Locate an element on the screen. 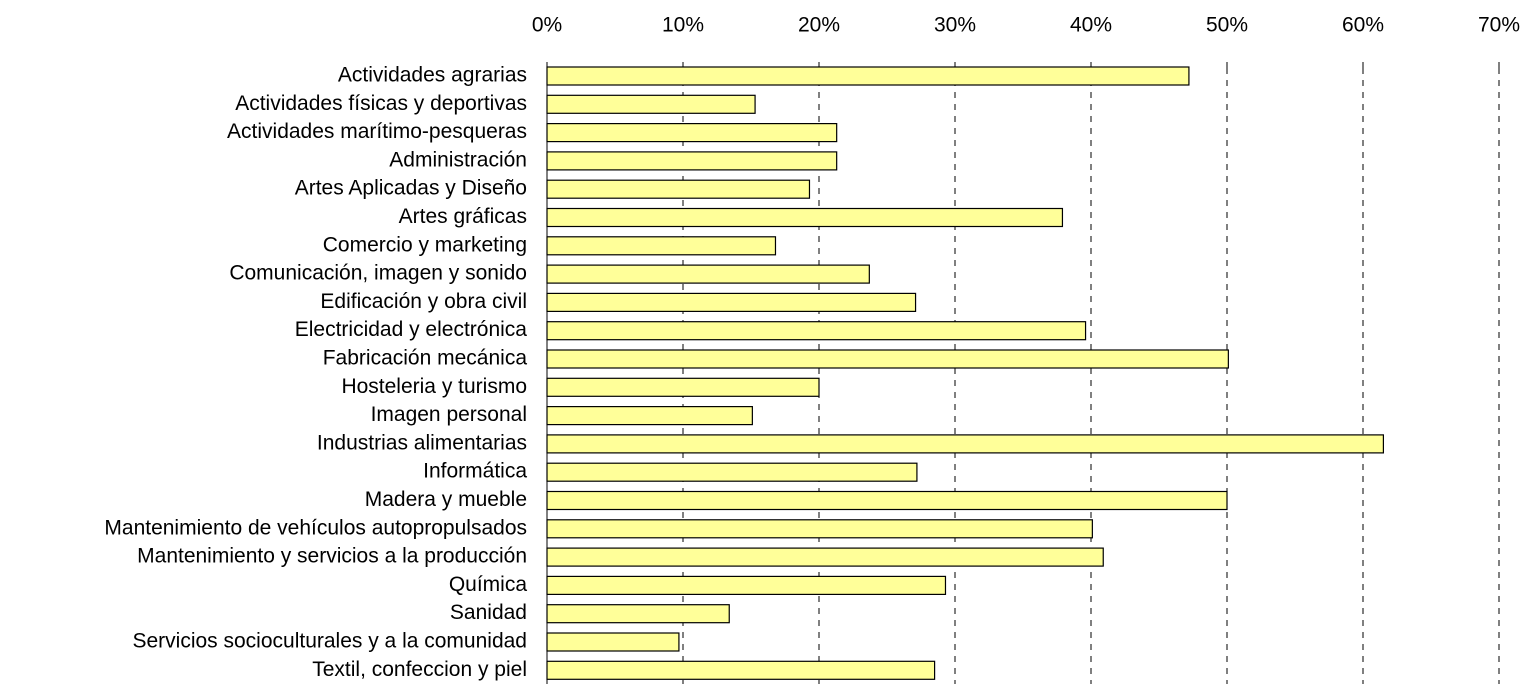  y-tick-label: Actividades agrarias is located at coordinates (432, 75).